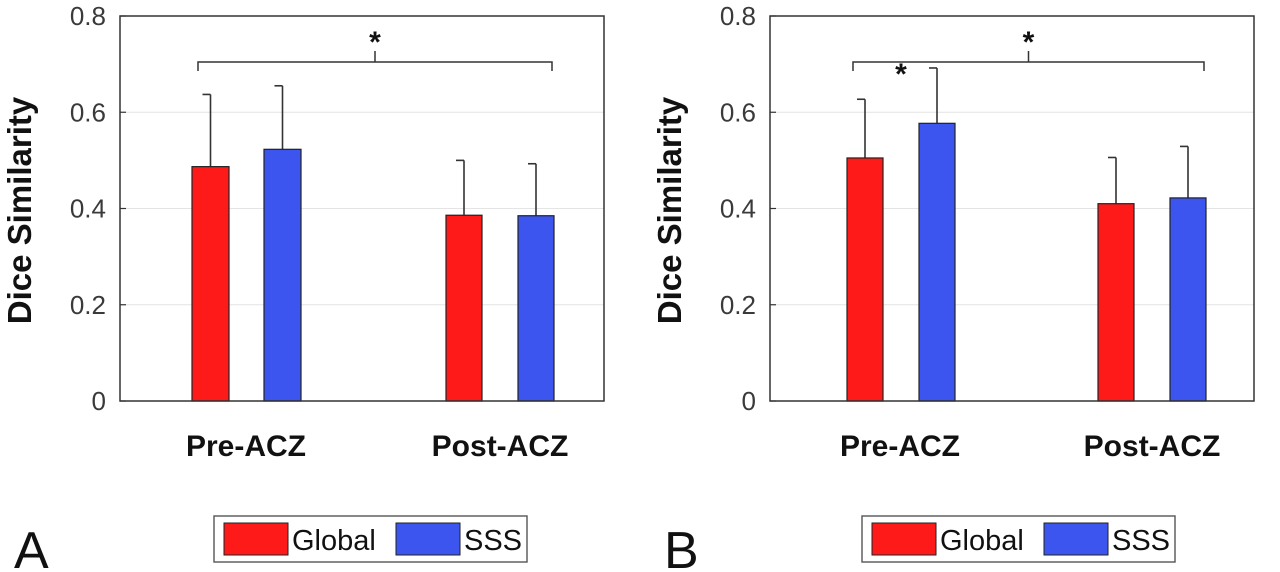  Describe the element at coordinates (375, 66) in the screenshot. I see `significance-bracket` at that location.